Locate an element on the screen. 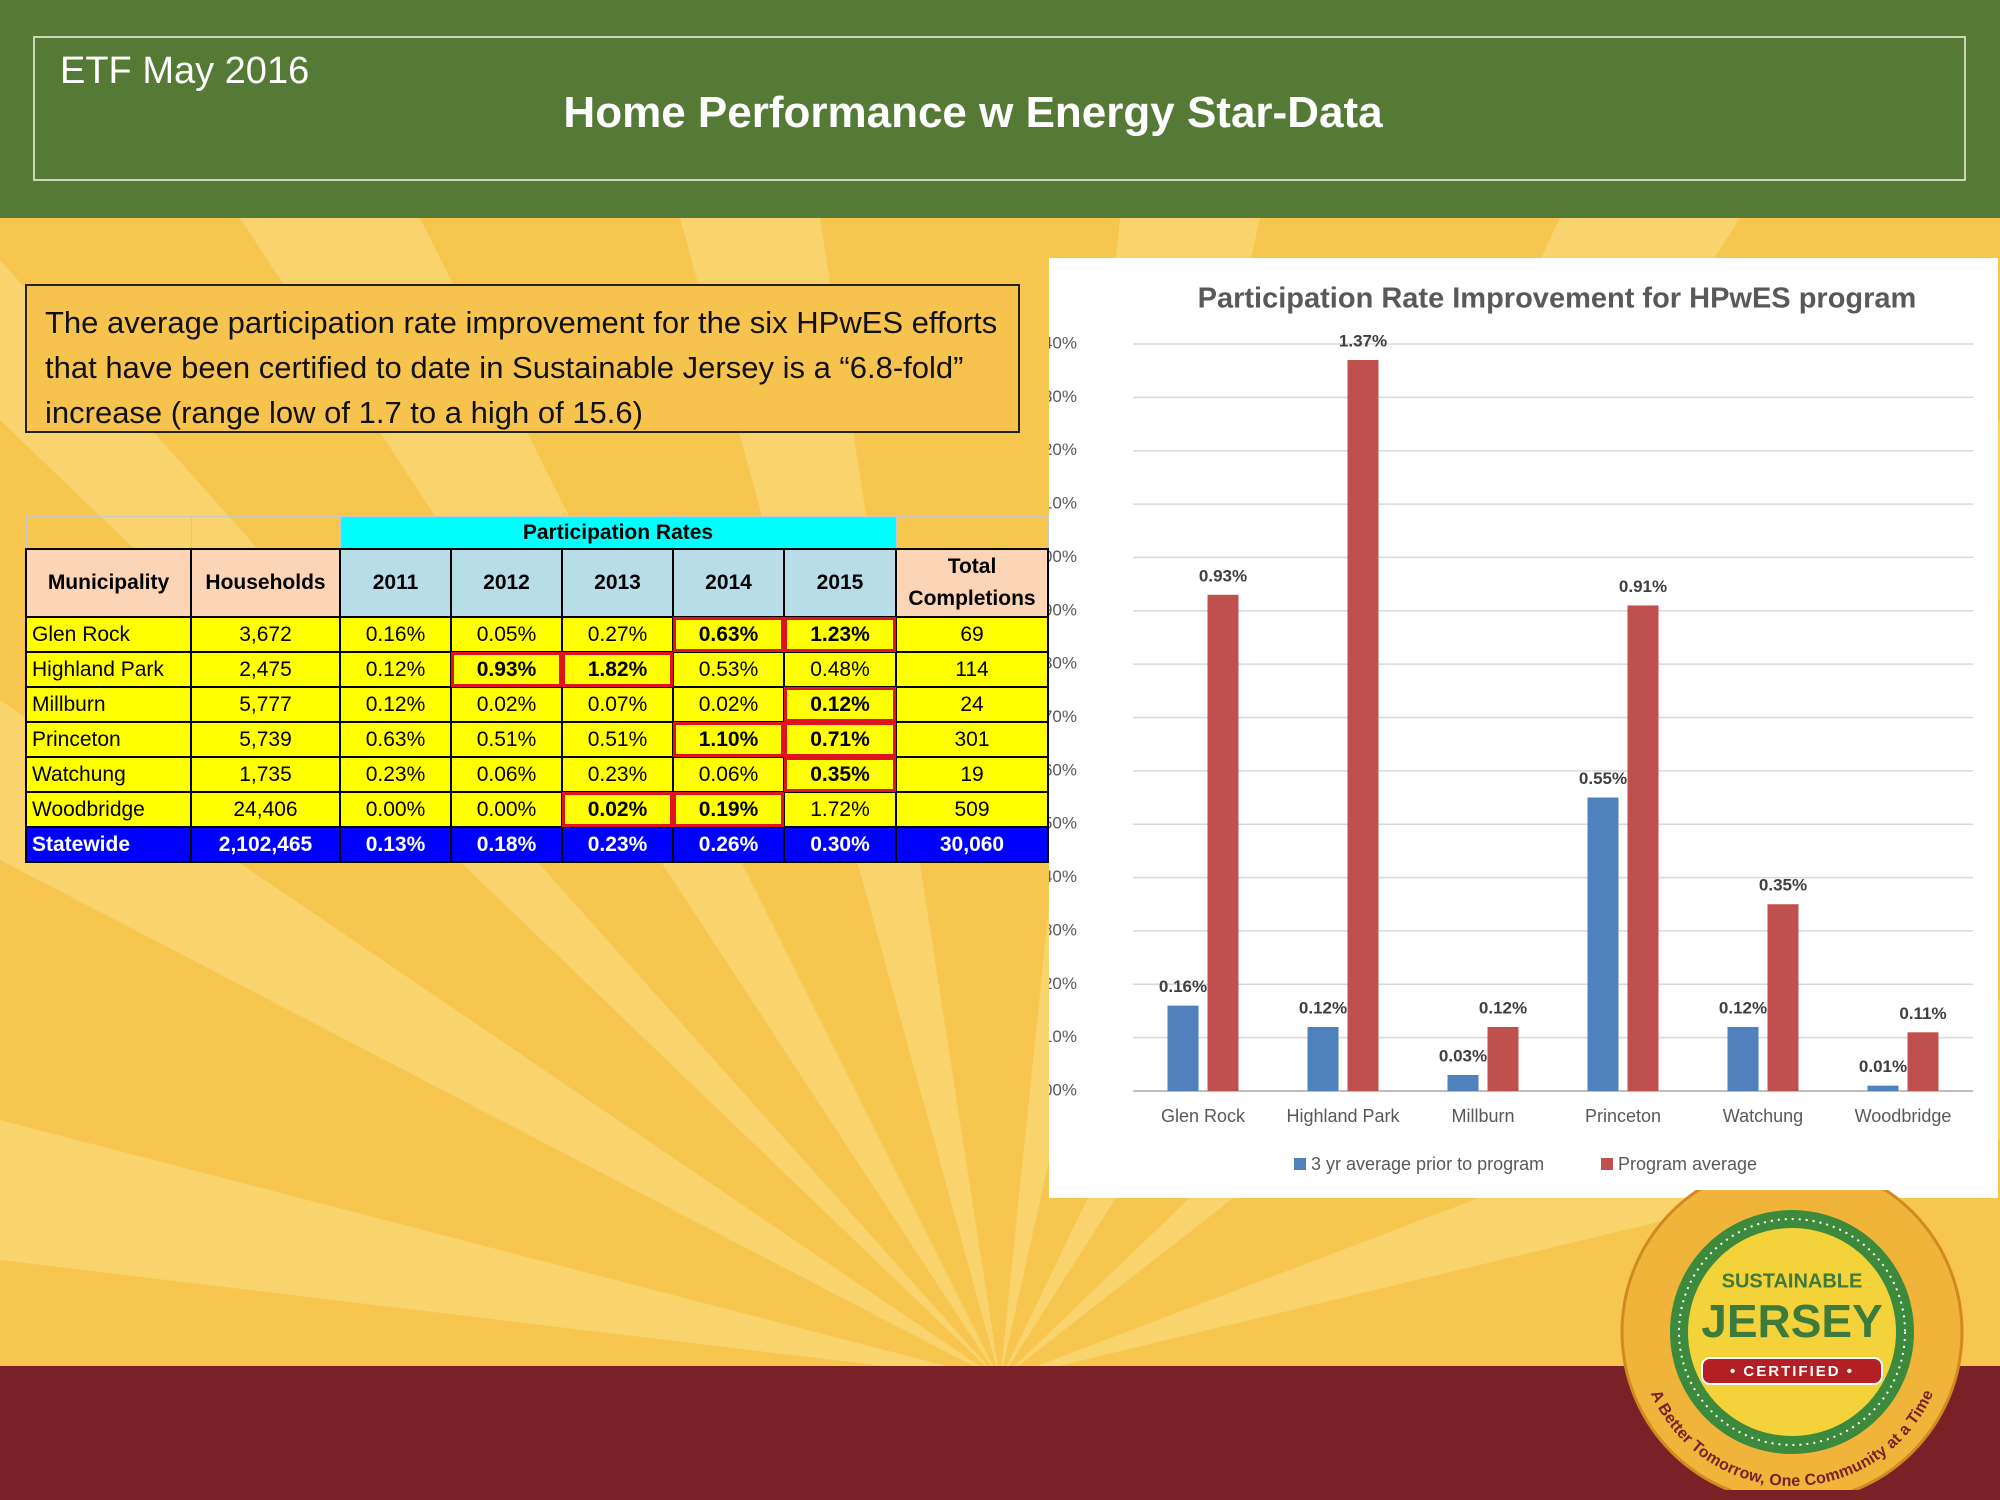  table-cell: Highland Park is located at coordinates (108, 669).